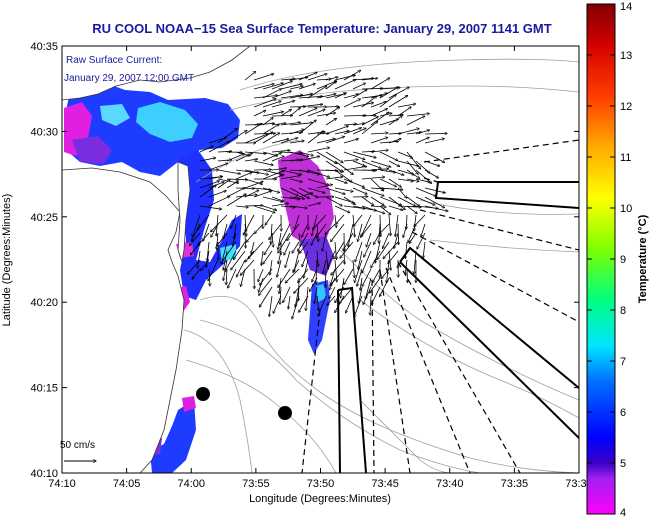 This screenshot has width=651, height=519. What do you see at coordinates (123, 320) in the screenshot?
I see `land-staten-island` at bounding box center [123, 320].